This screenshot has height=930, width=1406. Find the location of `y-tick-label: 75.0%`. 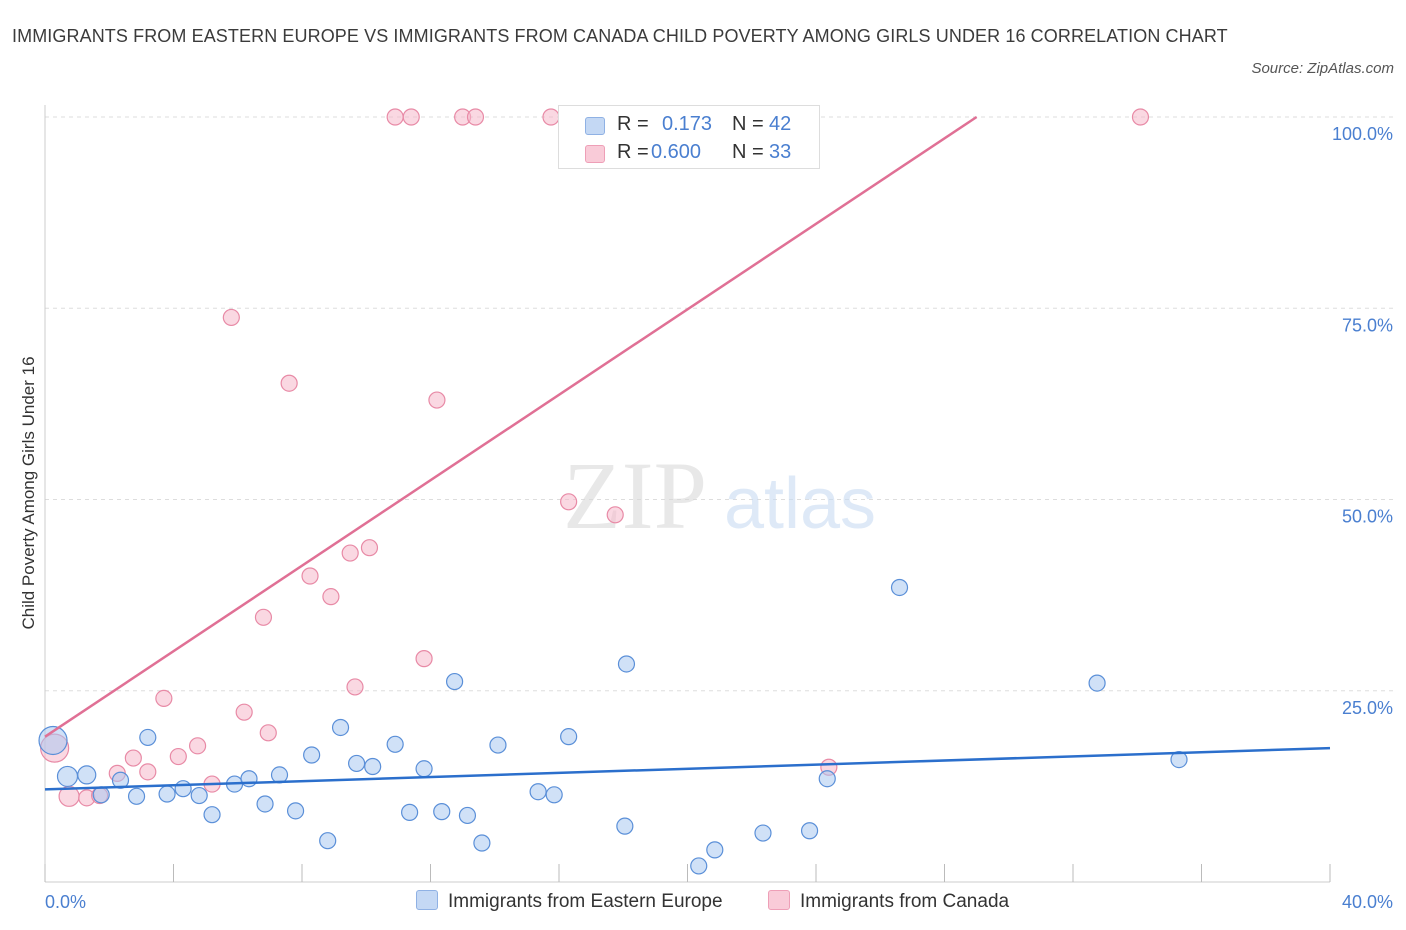

y-tick-label: 75.0% is located at coordinates (1367, 325).